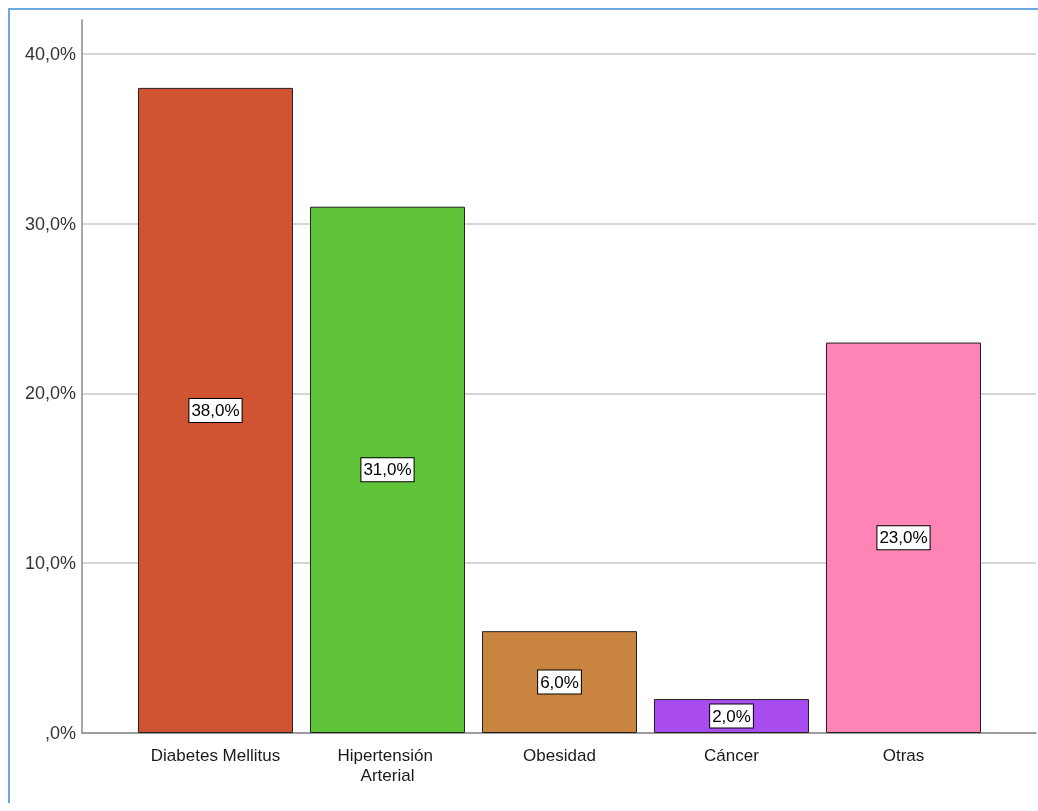  What do you see at coordinates (731, 716) in the screenshot?
I see `data-label: 2,0%` at bounding box center [731, 716].